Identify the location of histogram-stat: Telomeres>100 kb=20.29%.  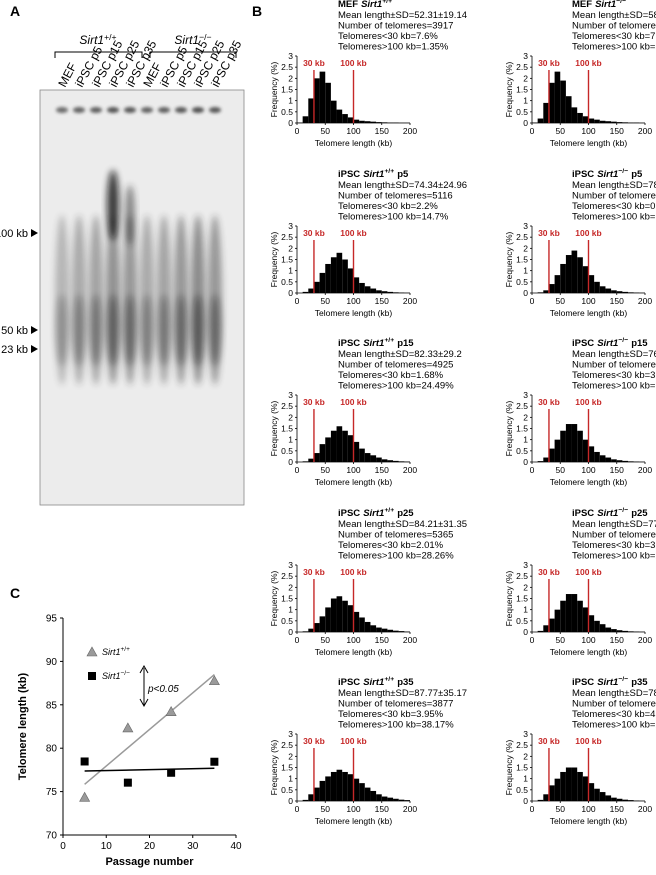
(614, 556).